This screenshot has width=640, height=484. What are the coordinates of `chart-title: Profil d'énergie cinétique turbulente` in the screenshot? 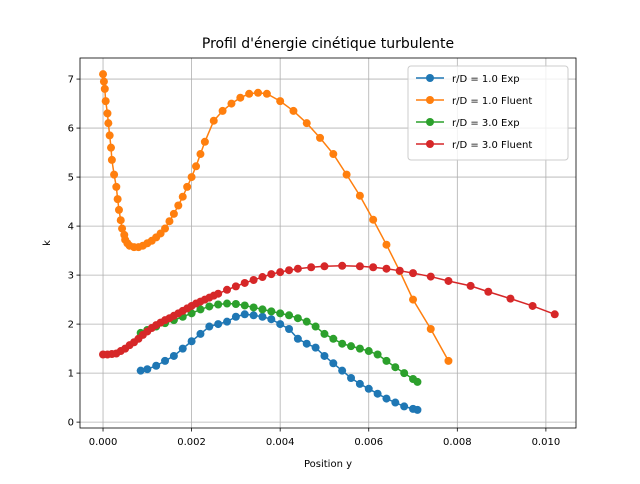 It's located at (328, 44).